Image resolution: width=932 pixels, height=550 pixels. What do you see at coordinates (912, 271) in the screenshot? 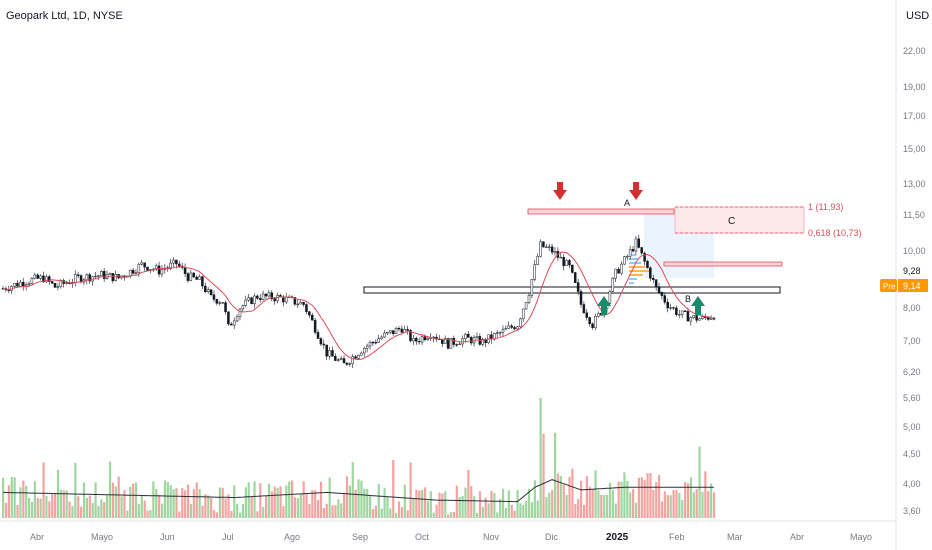
I see `last-price: 9,28` at bounding box center [912, 271].